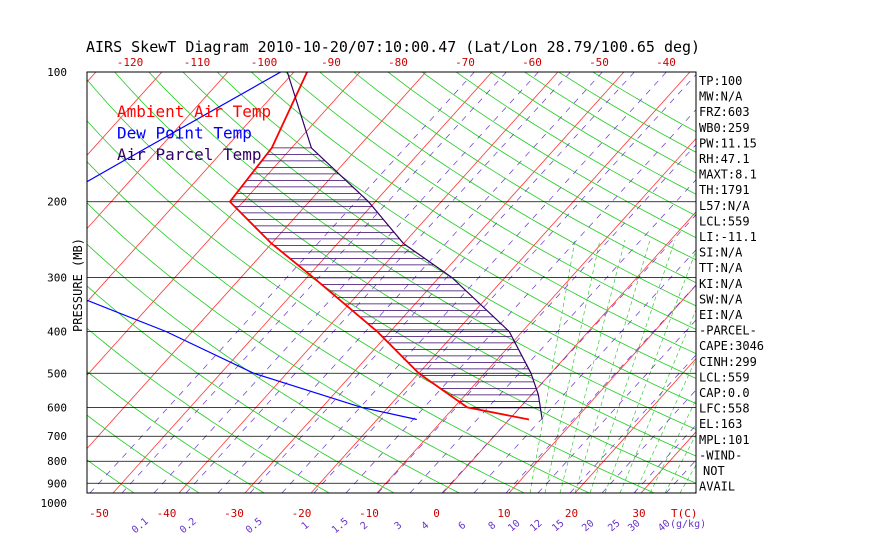 The width and height of the screenshot is (870, 560). I want to click on mixing-ratio-tick: 30, so click(634, 526).